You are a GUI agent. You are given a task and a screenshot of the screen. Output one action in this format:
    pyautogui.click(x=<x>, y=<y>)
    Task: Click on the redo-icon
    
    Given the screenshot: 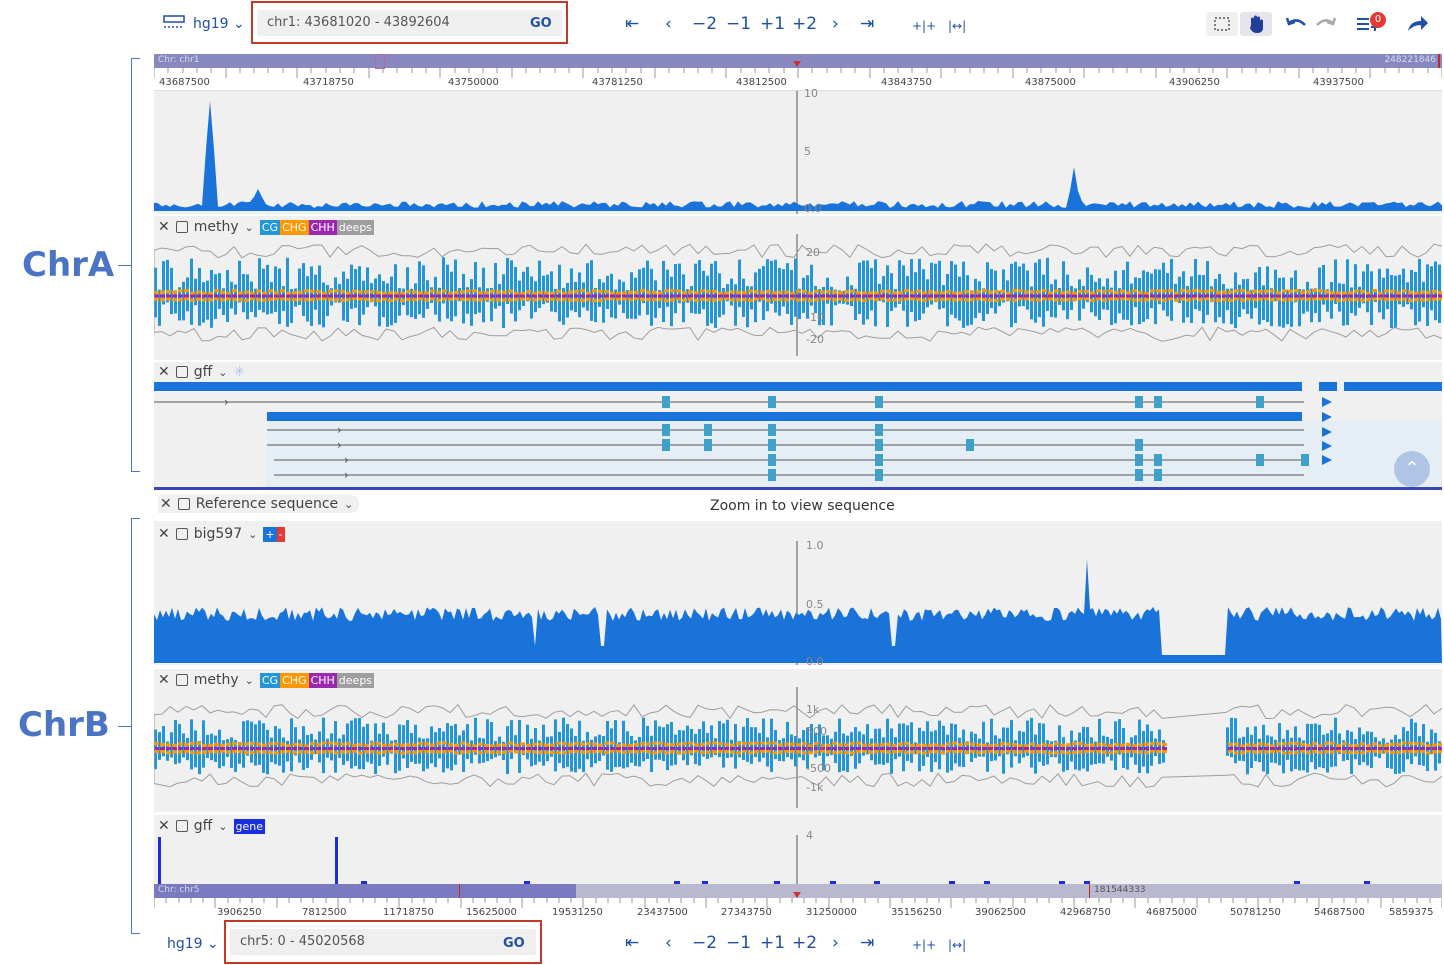 What is the action you would take?
    pyautogui.click(x=1326, y=26)
    